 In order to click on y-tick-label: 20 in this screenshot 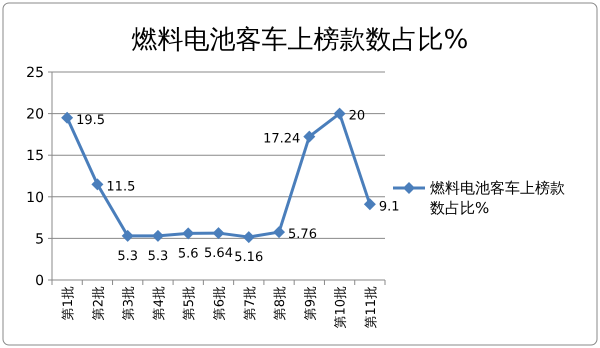, I will do `click(35, 114)`.